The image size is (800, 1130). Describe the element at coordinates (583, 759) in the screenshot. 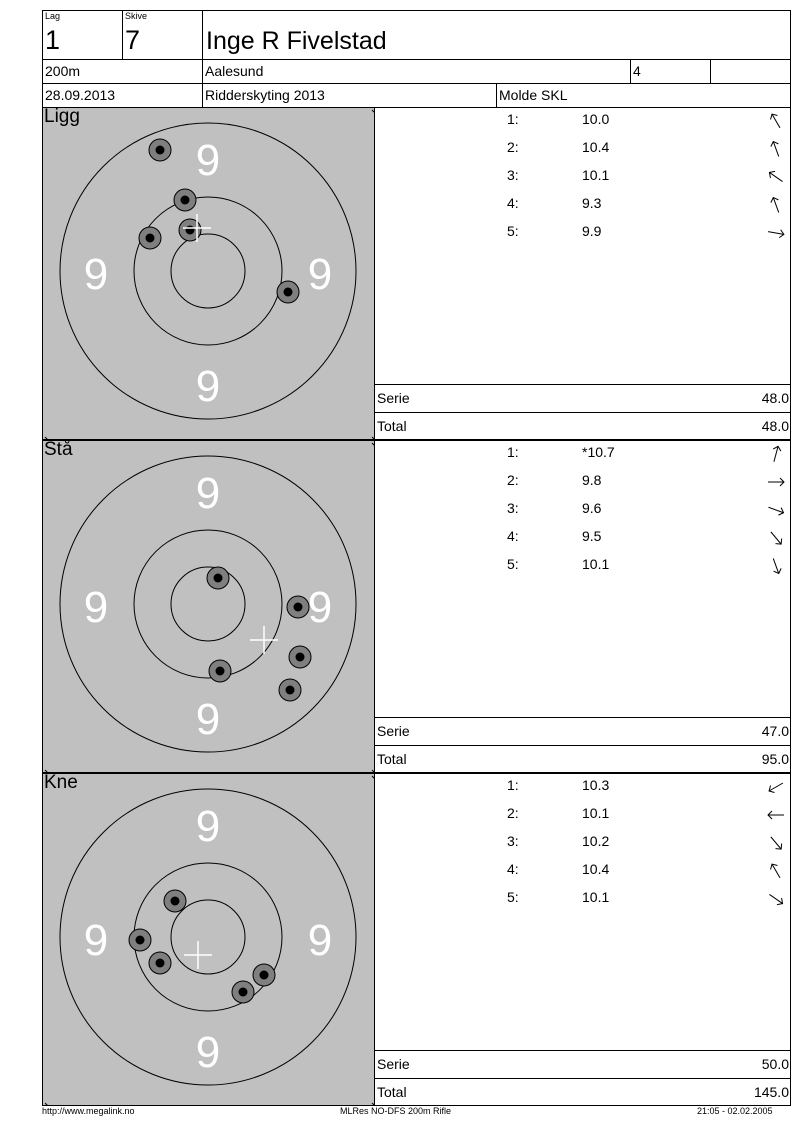

I see `total-row: Total 95.0` at that location.